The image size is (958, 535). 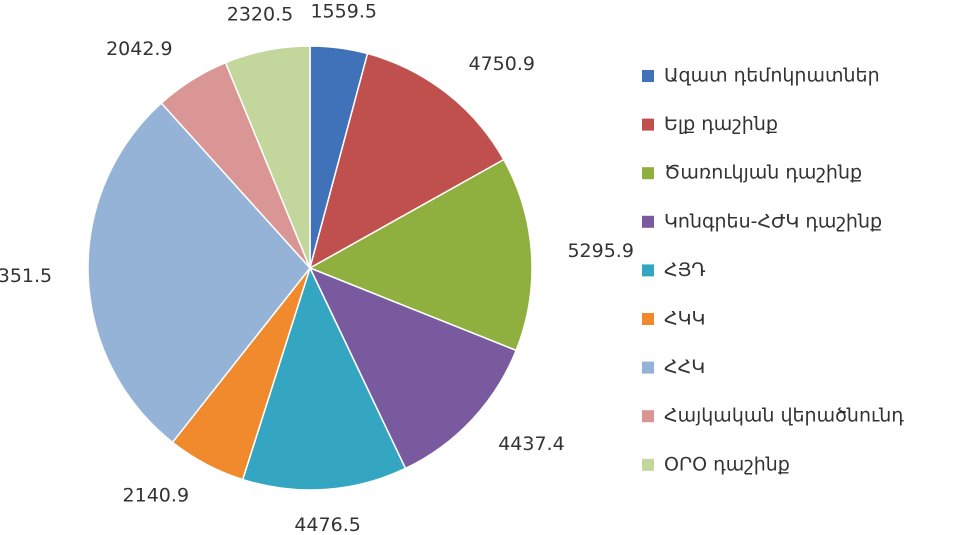 I want to click on legend-label: Ազատ դեմոկրատներ, so click(x=772, y=76).